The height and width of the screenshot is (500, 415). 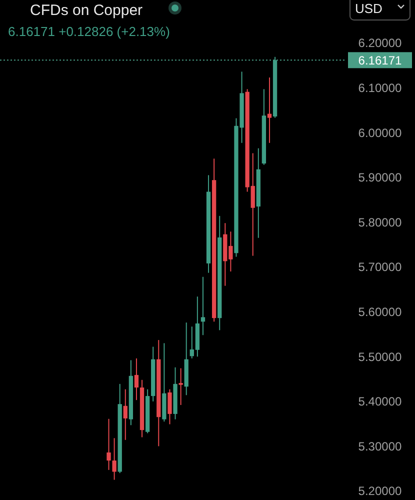 What do you see at coordinates (380, 222) in the screenshot?
I see `y-tick-label: 5.80000` at bounding box center [380, 222].